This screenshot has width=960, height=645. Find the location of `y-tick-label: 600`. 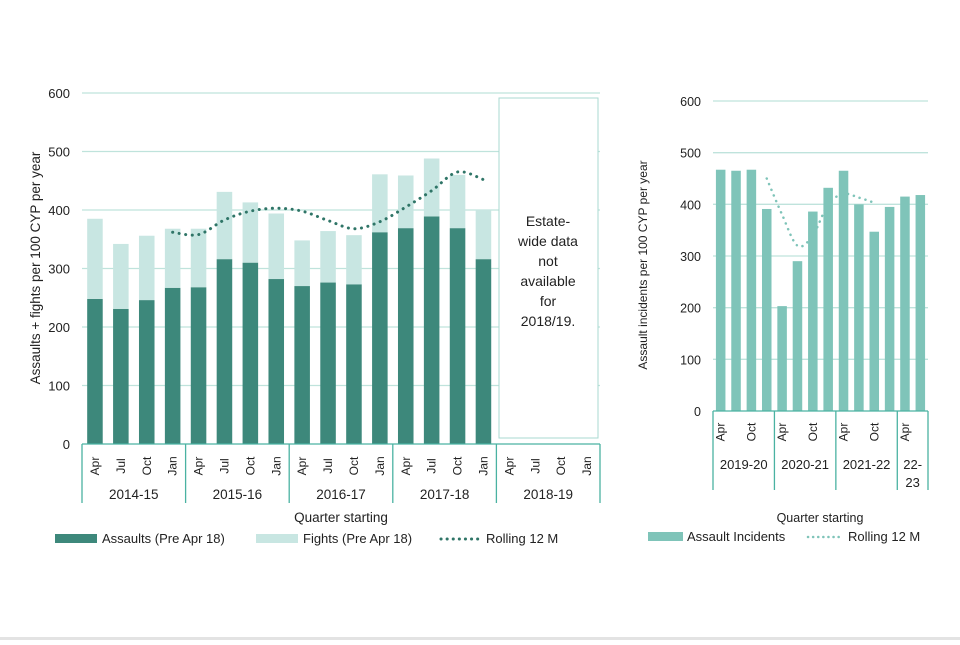

y-tick-label: 600 is located at coordinates (690, 102).